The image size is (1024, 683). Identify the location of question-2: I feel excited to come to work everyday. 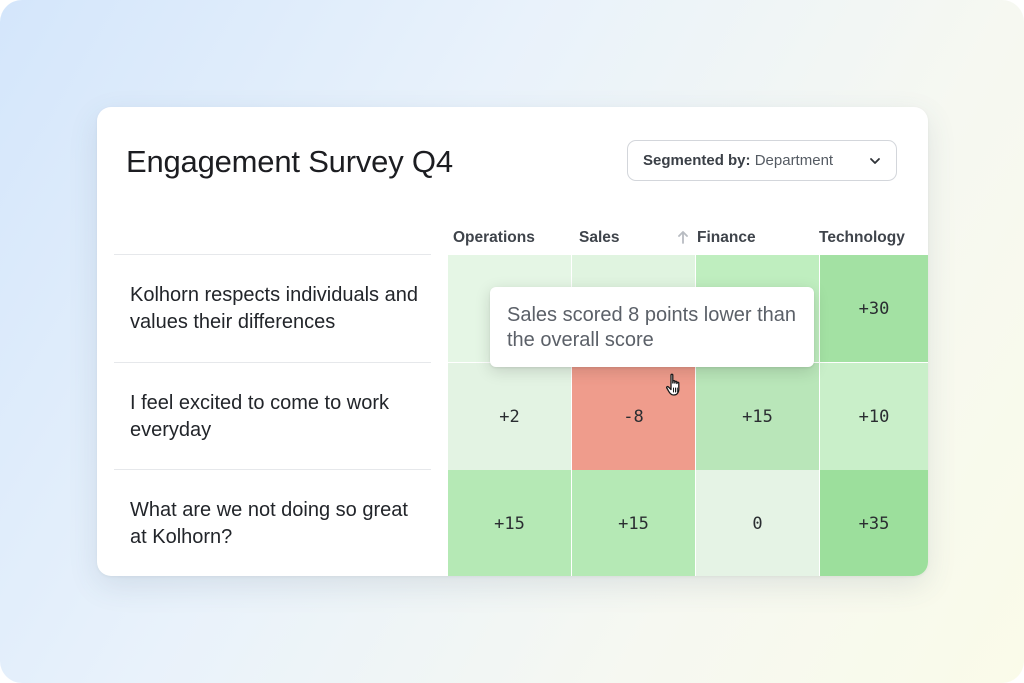
(260, 416).